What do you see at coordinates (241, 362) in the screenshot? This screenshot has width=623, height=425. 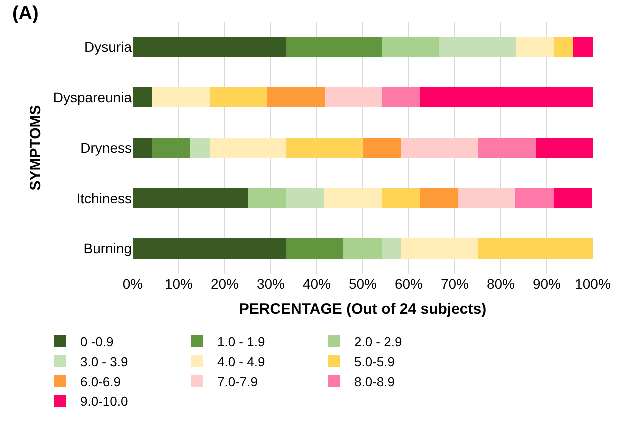 I see `legend-label: 4.0 - 4.9` at bounding box center [241, 362].